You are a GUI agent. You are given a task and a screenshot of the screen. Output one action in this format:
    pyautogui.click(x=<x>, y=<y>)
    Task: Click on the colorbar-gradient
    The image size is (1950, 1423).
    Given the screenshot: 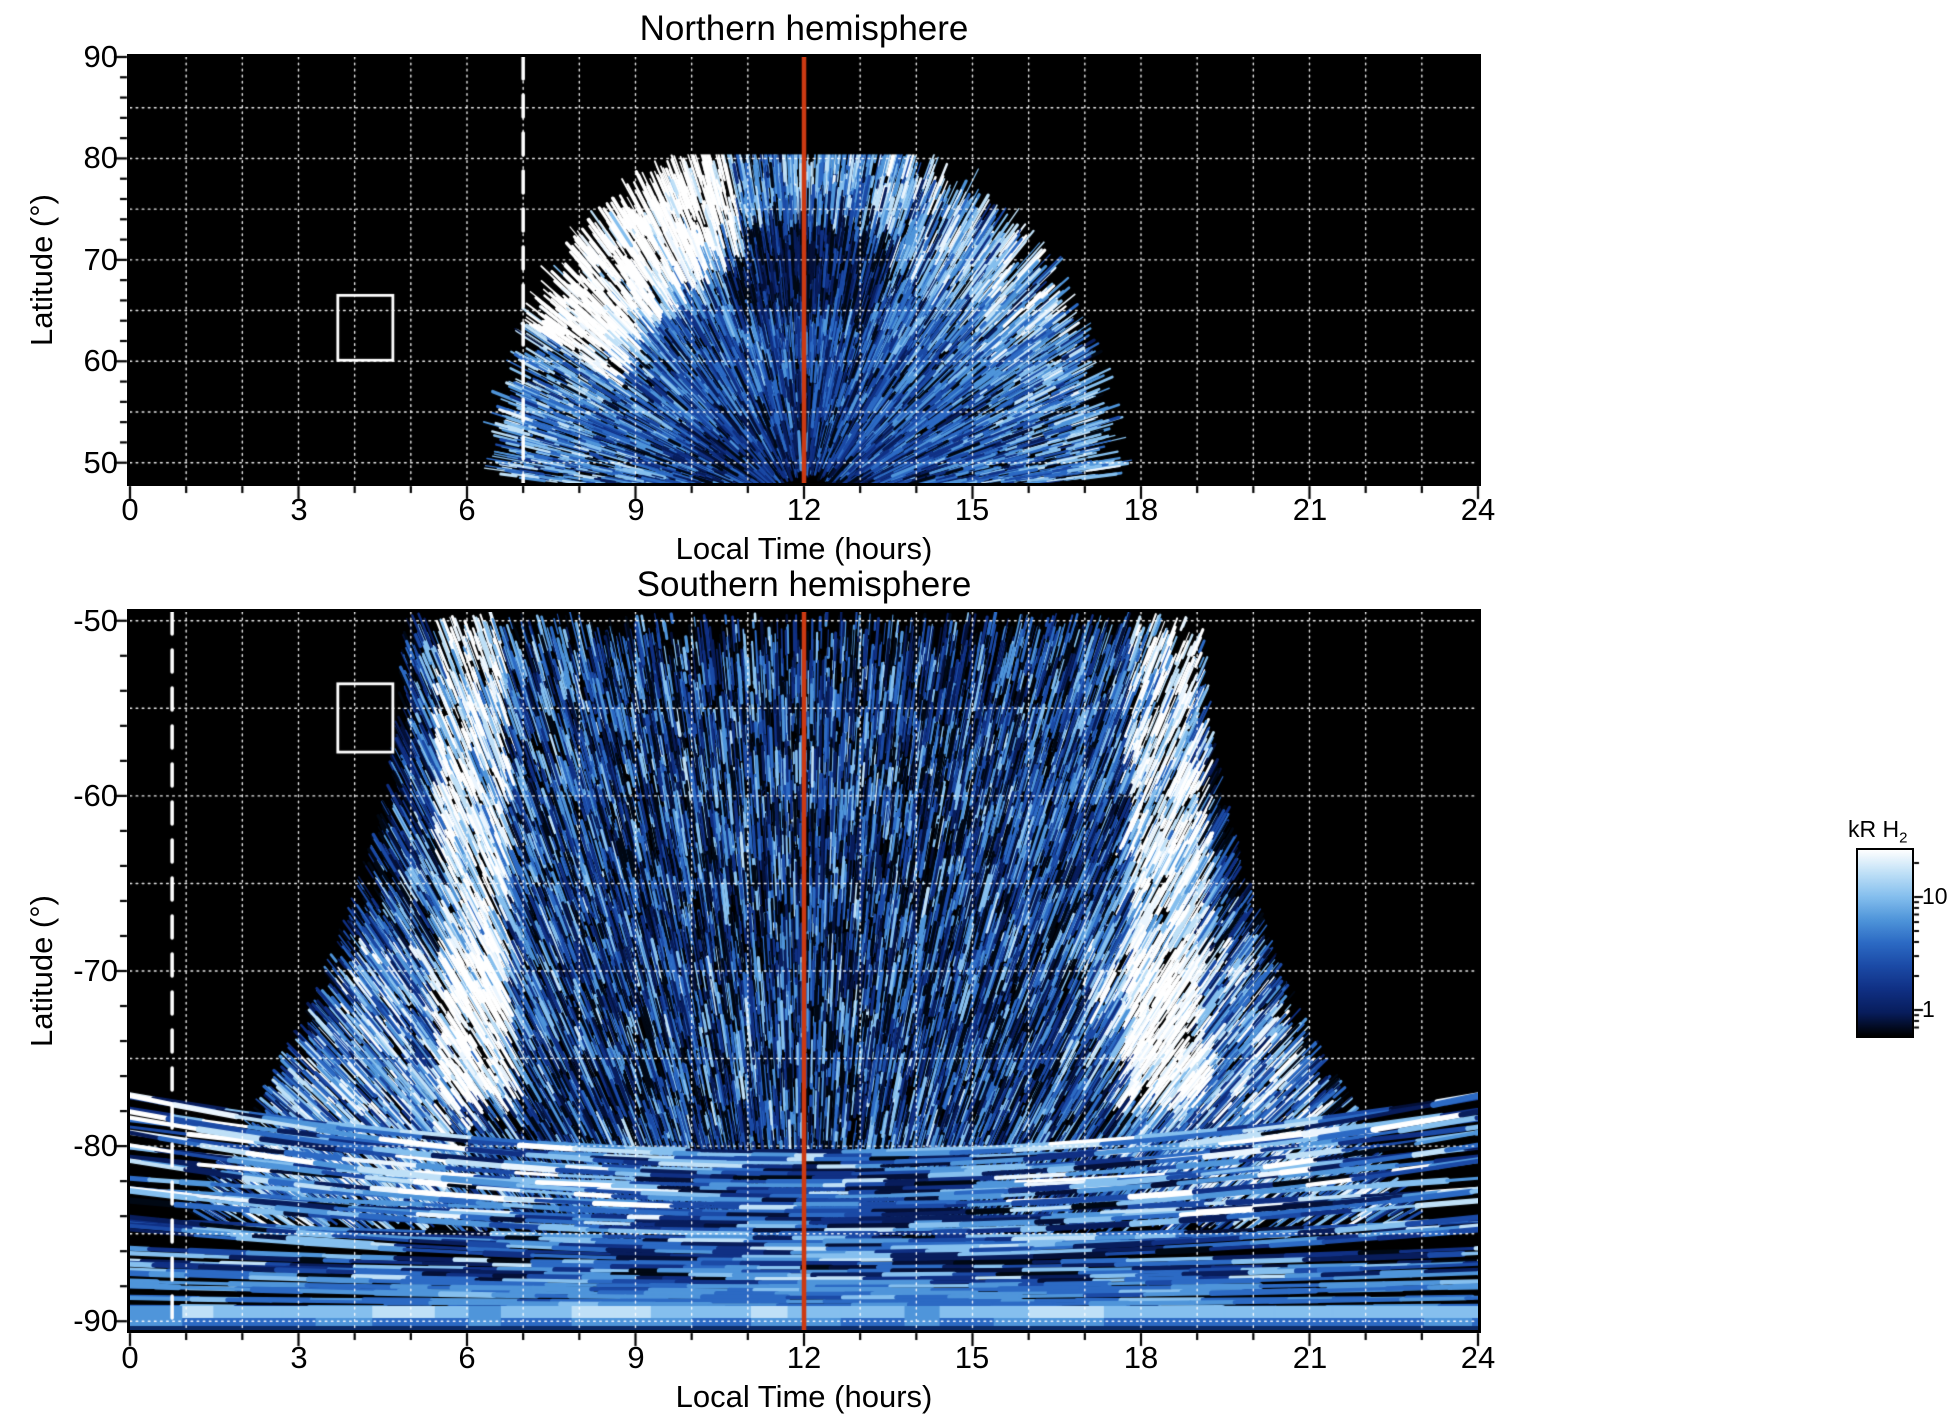 What is the action you would take?
    pyautogui.click(x=1885, y=943)
    